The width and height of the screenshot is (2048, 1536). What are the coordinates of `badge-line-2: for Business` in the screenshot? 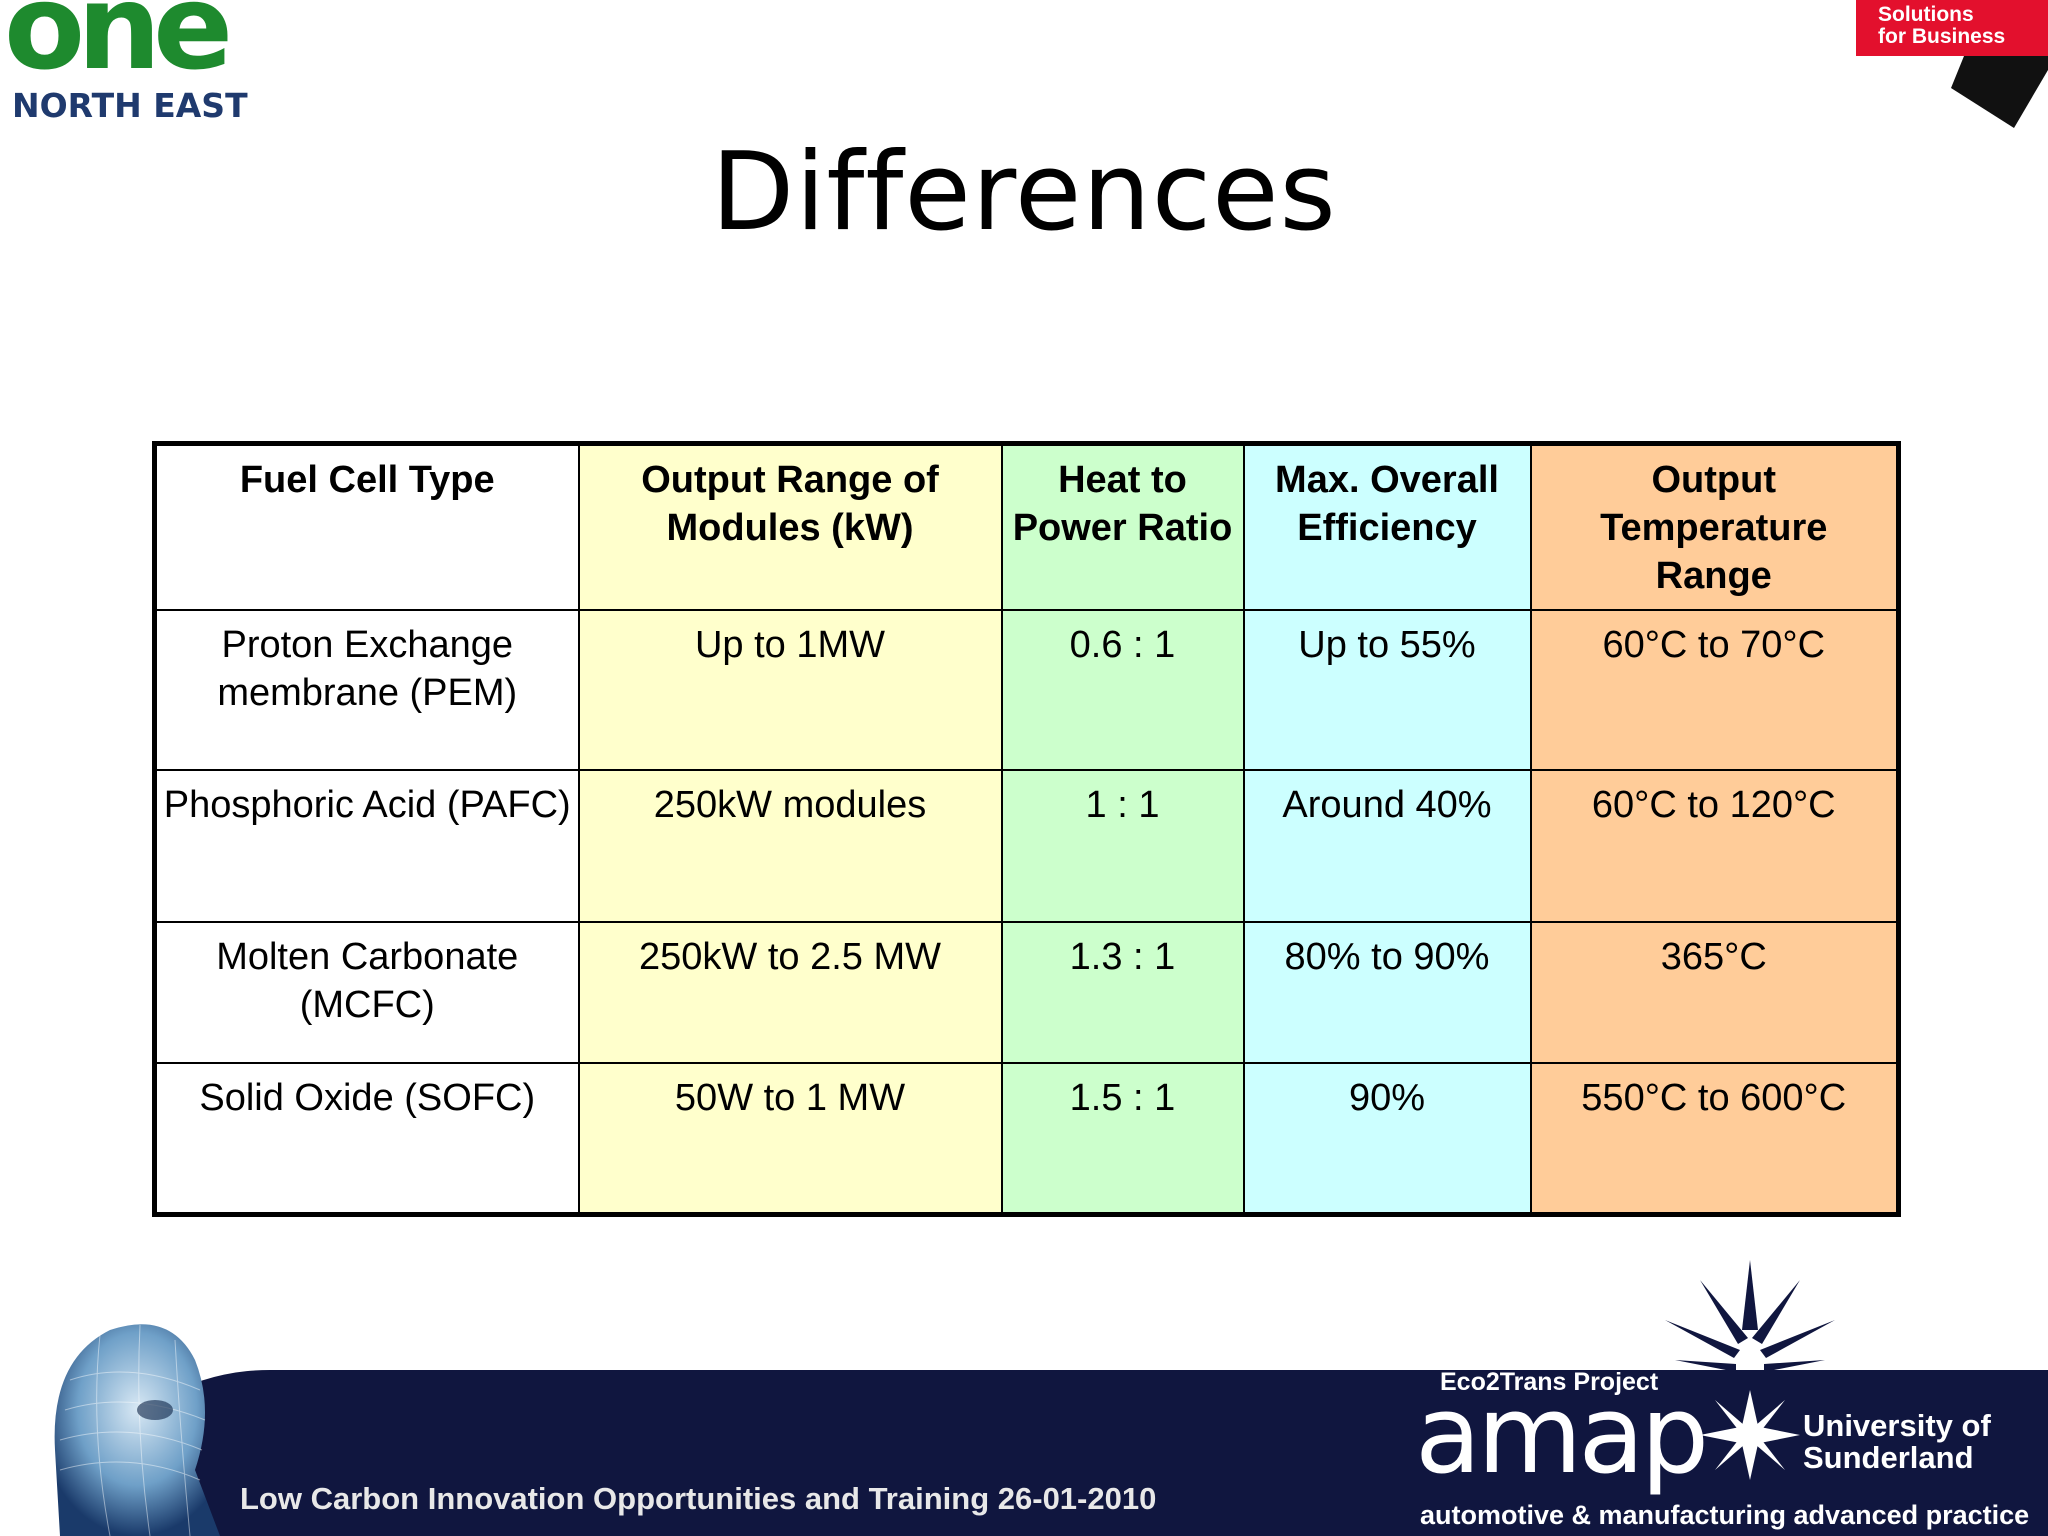 It's located at (1942, 36).